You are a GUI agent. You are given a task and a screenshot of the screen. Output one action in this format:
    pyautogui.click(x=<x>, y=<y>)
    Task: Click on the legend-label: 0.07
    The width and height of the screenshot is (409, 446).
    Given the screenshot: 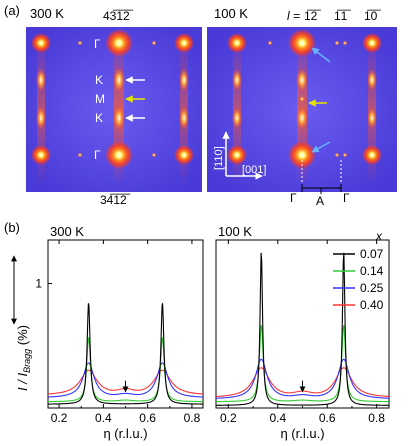 What is the action you would take?
    pyautogui.click(x=372, y=254)
    